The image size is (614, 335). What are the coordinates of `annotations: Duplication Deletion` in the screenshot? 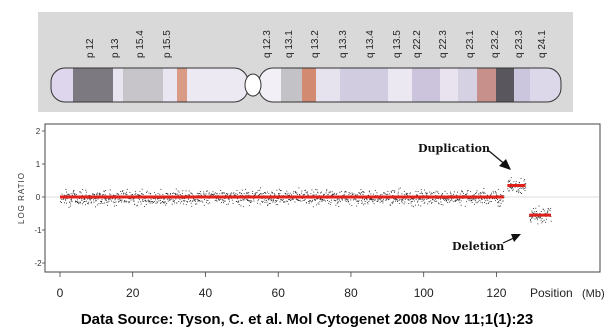 It's located at (469, 197).